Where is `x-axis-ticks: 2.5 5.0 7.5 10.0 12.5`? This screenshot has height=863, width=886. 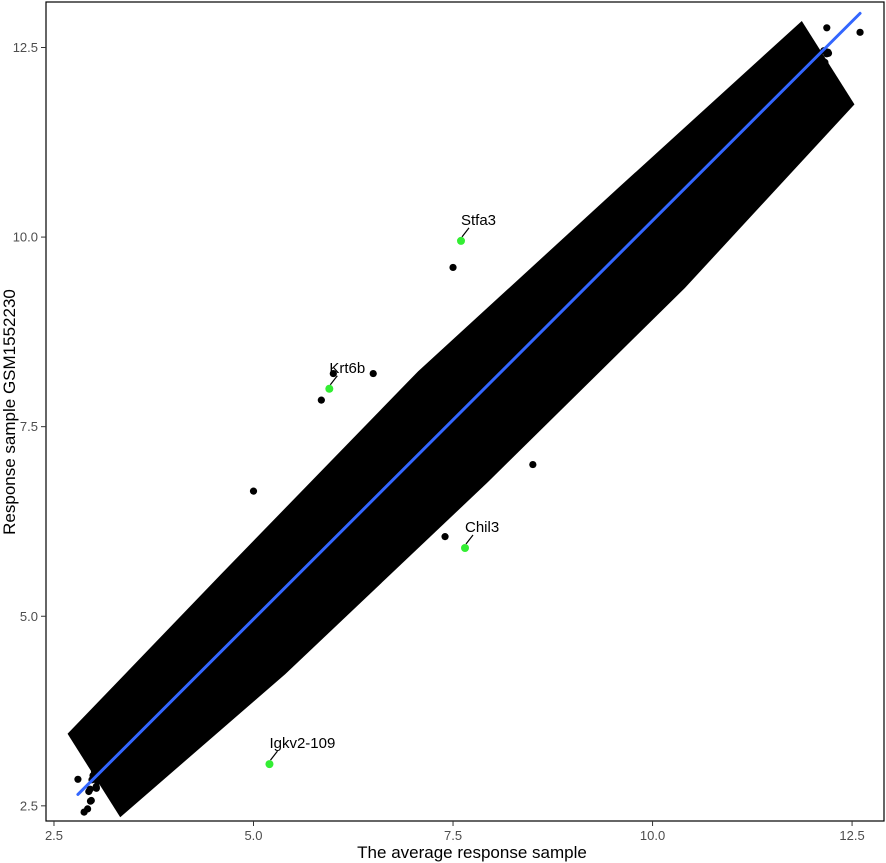 x-axis-ticks: 2.5 5.0 7.5 10.0 12.5 is located at coordinates (455, 832).